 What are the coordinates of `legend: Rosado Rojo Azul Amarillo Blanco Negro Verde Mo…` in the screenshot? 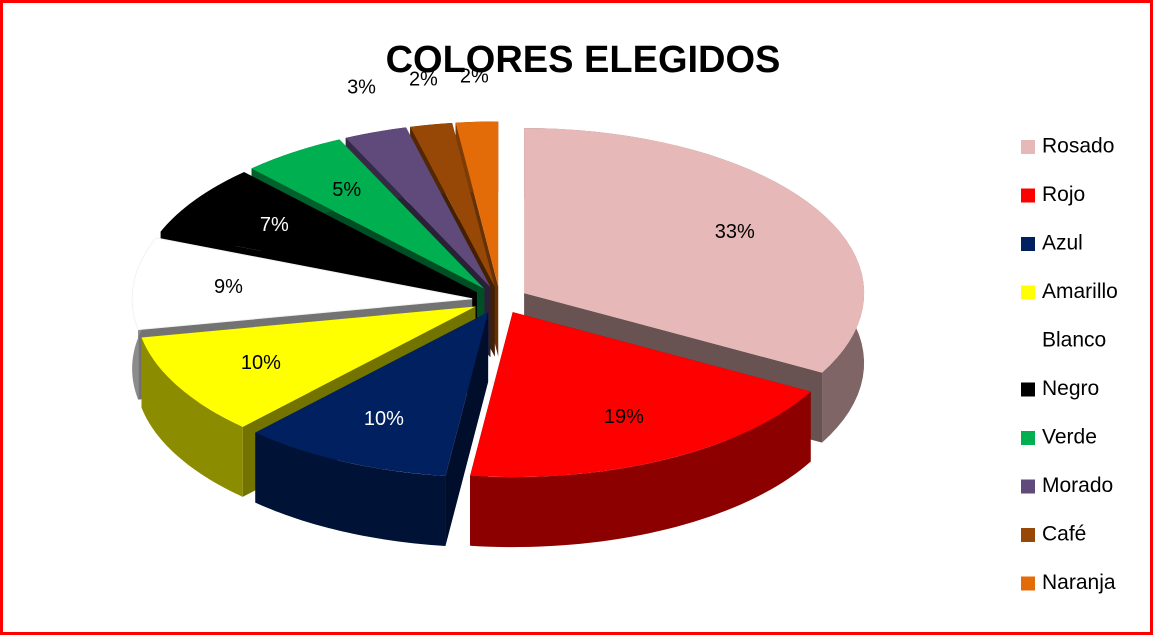 It's located at (1069, 364).